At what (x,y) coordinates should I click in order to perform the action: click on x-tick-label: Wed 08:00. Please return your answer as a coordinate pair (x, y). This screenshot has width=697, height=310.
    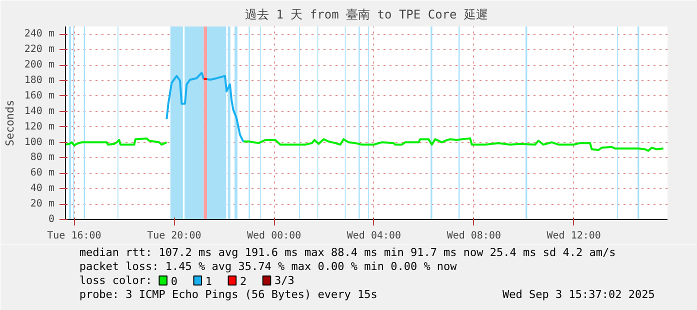
    Looking at the image, I should click on (474, 236).